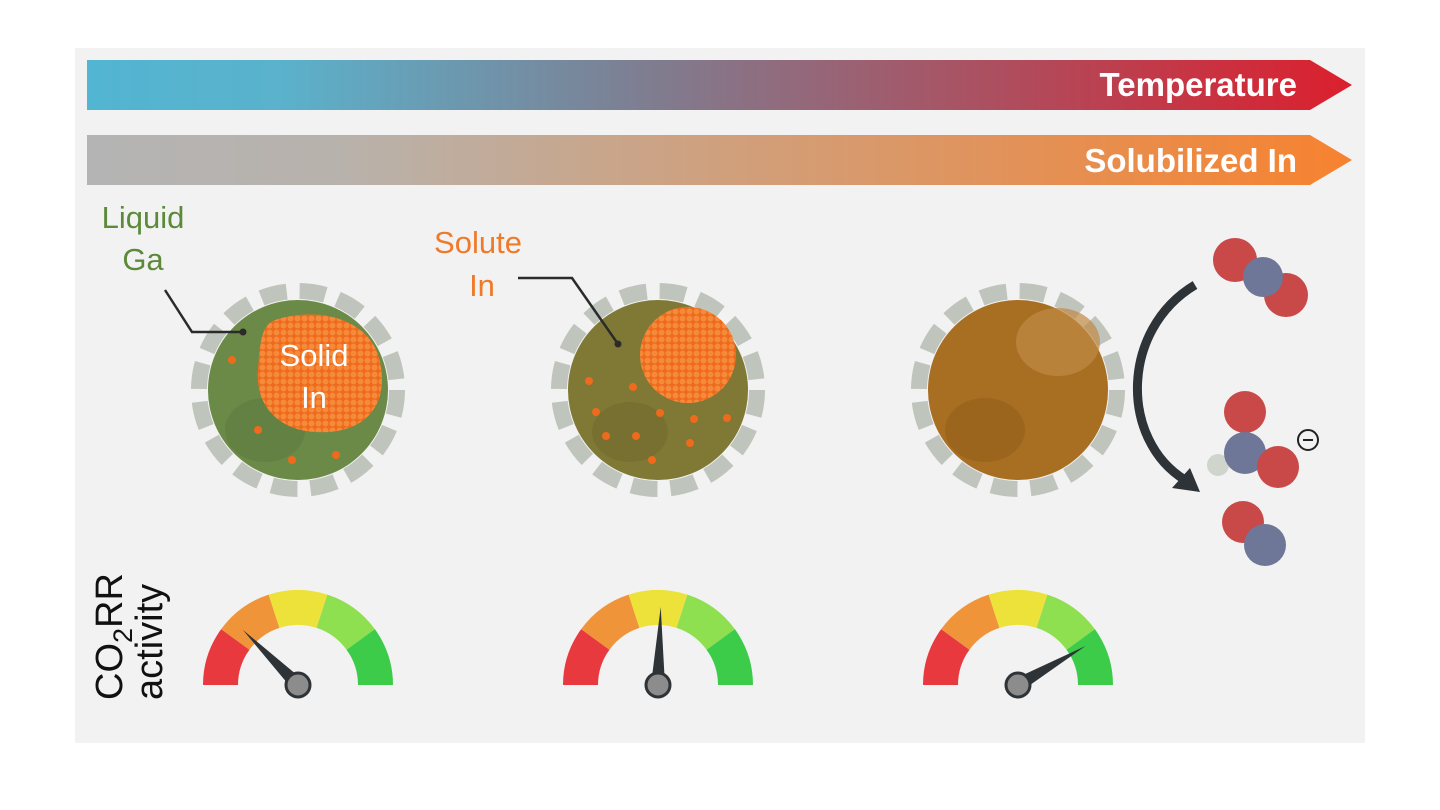 This screenshot has width=1440, height=810. Describe the element at coordinates (123, 635) in the screenshot. I see `label-subscript: 2` at that location.